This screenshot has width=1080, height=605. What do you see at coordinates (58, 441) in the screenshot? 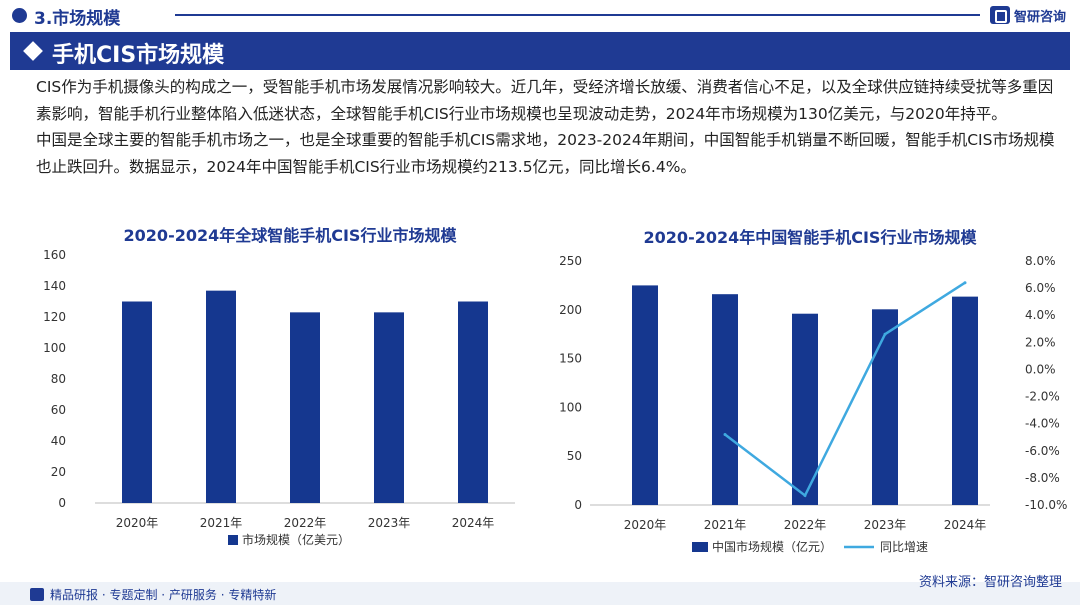
I see `y-tick-label: 40` at bounding box center [58, 441].